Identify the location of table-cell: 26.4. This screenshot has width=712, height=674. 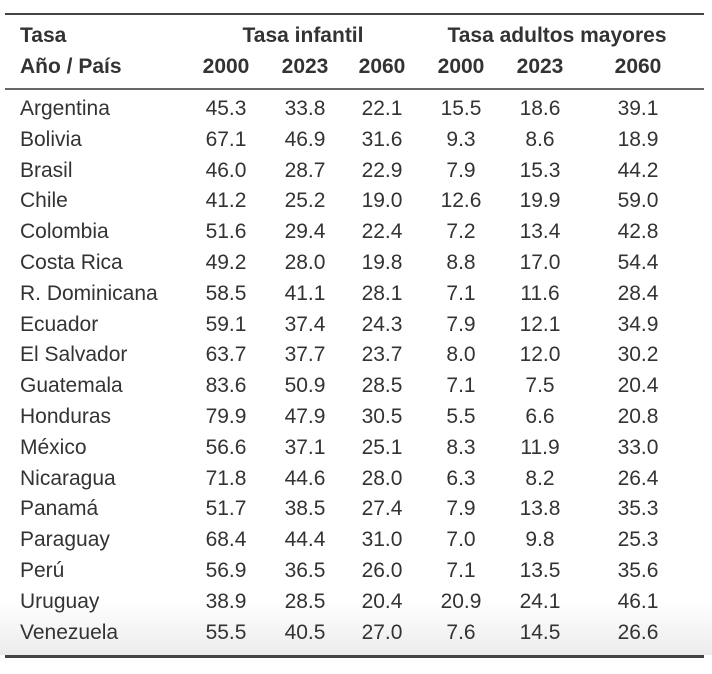
(638, 478).